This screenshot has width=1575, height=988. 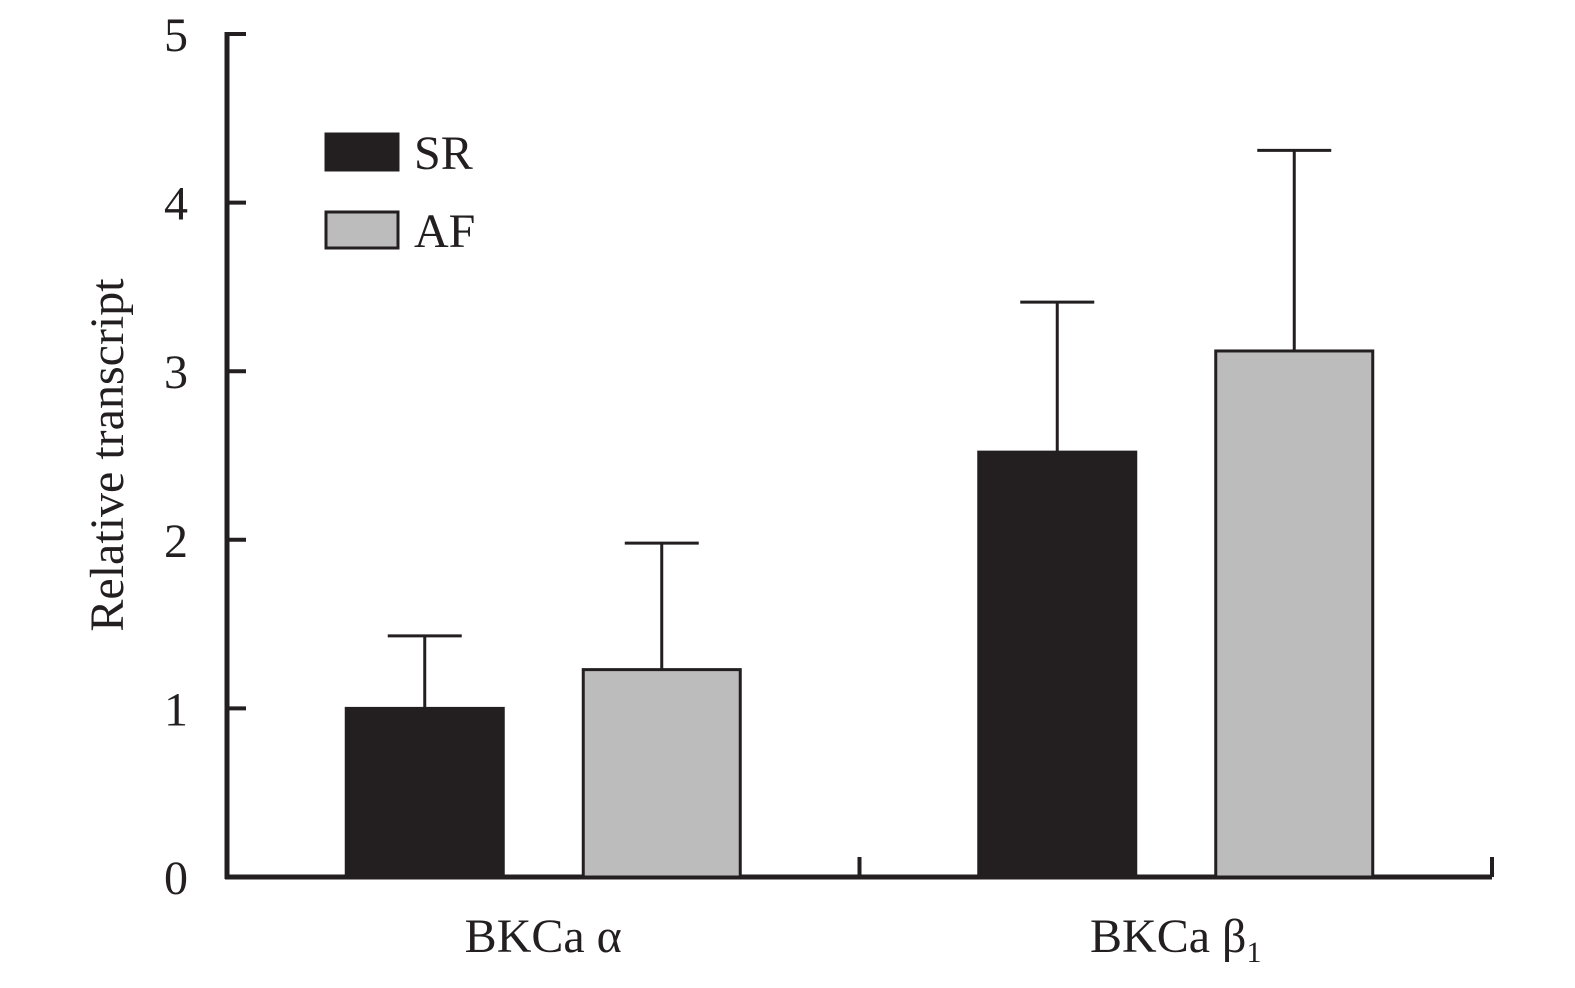 I want to click on y-tick-label-0: 0, so click(x=176, y=878).